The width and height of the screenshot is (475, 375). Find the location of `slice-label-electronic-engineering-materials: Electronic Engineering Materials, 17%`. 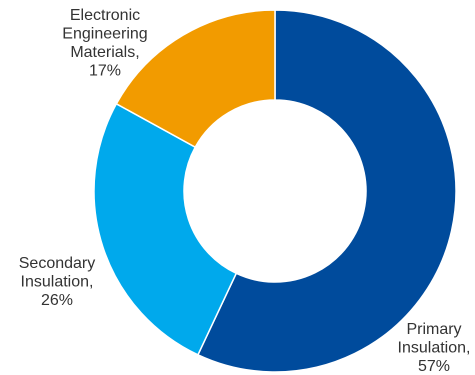

slice-label-electronic-engineering-materials: Electronic Engineering Materials, 17% is located at coordinates (104, 43).